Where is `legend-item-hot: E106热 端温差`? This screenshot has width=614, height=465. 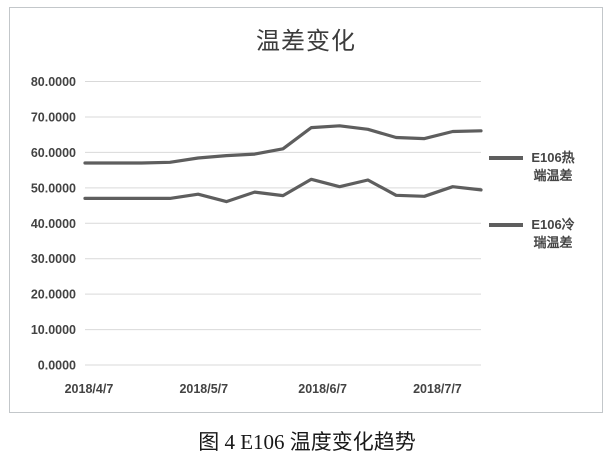
legend-item-hot: E106热 端温差 is located at coordinates (535, 166).